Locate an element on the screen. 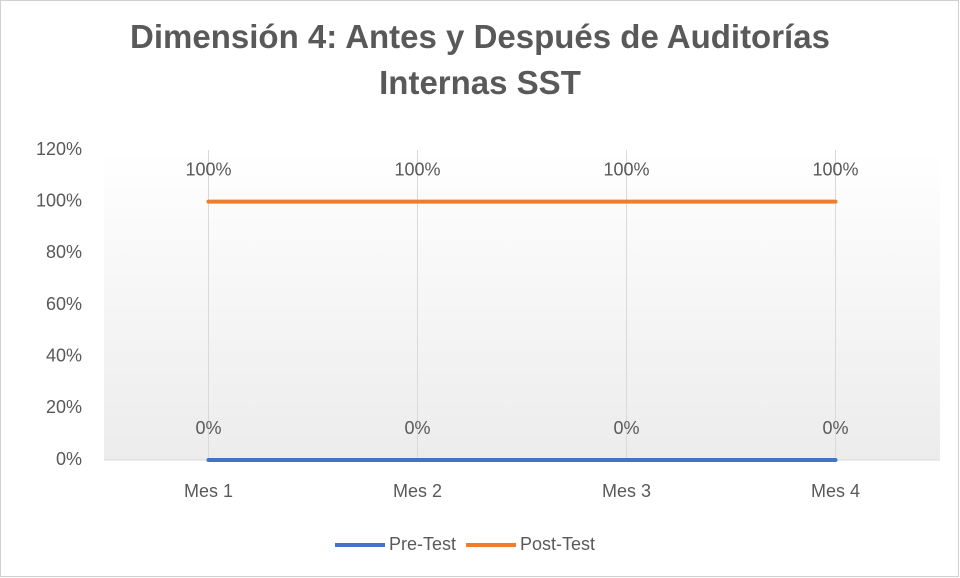  x-tick-label: Mes 2 is located at coordinates (417, 491).